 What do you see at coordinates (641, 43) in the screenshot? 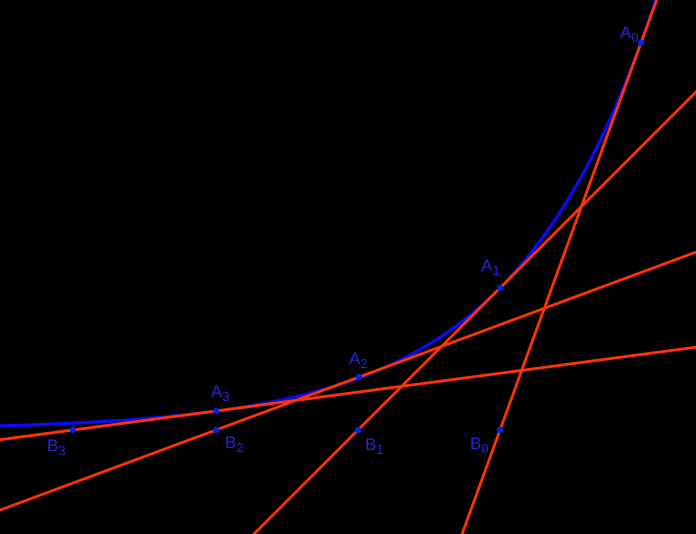
I see `point-A0` at bounding box center [641, 43].